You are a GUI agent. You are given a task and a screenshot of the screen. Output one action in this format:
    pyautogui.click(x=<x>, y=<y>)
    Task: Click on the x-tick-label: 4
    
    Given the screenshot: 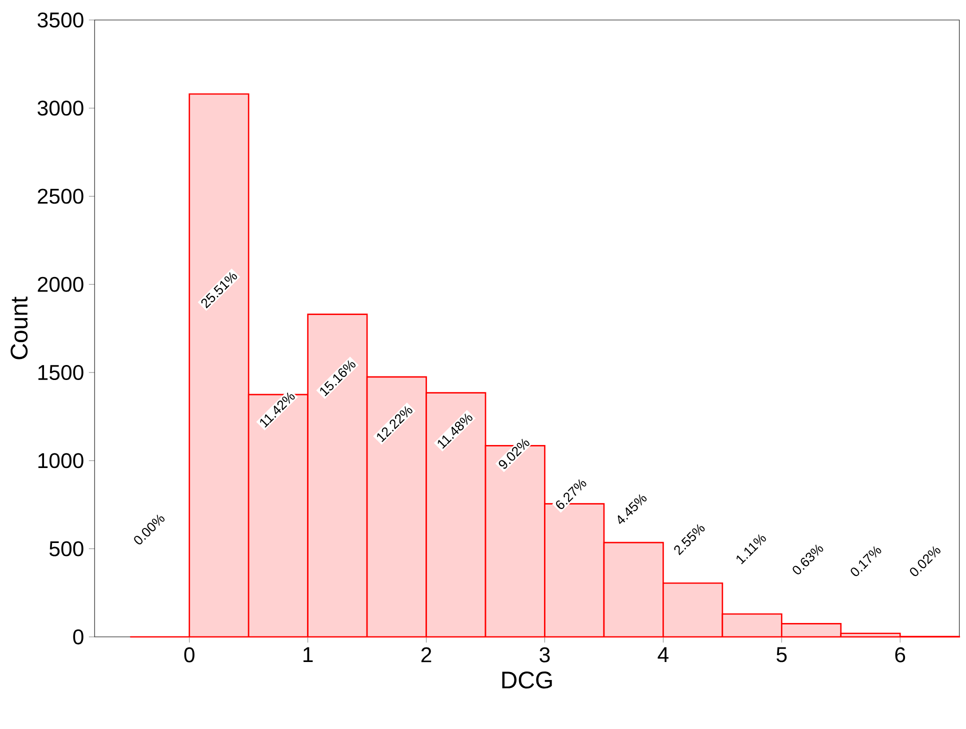 What is the action you would take?
    pyautogui.click(x=663, y=654)
    